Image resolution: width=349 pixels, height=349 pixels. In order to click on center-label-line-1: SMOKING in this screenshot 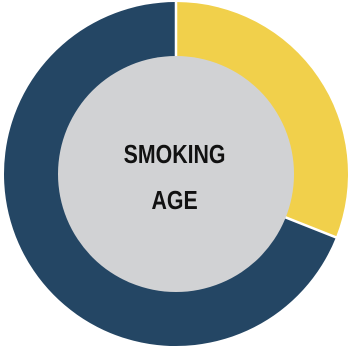, I will do `click(174, 154)`.